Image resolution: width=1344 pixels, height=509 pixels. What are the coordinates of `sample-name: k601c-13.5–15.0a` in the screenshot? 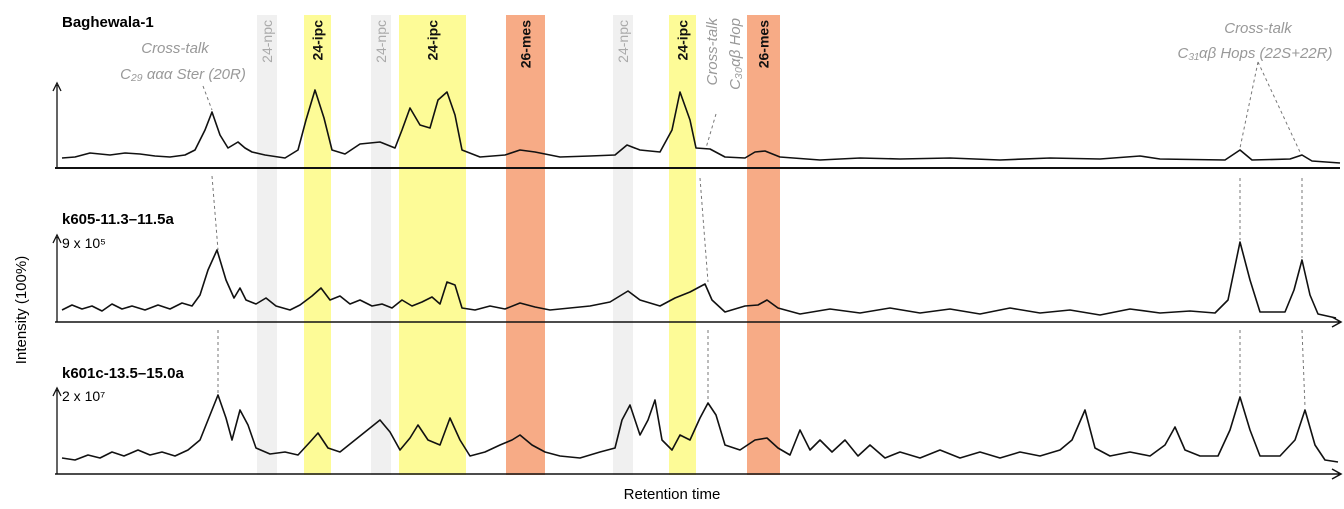 It's located at (123, 373).